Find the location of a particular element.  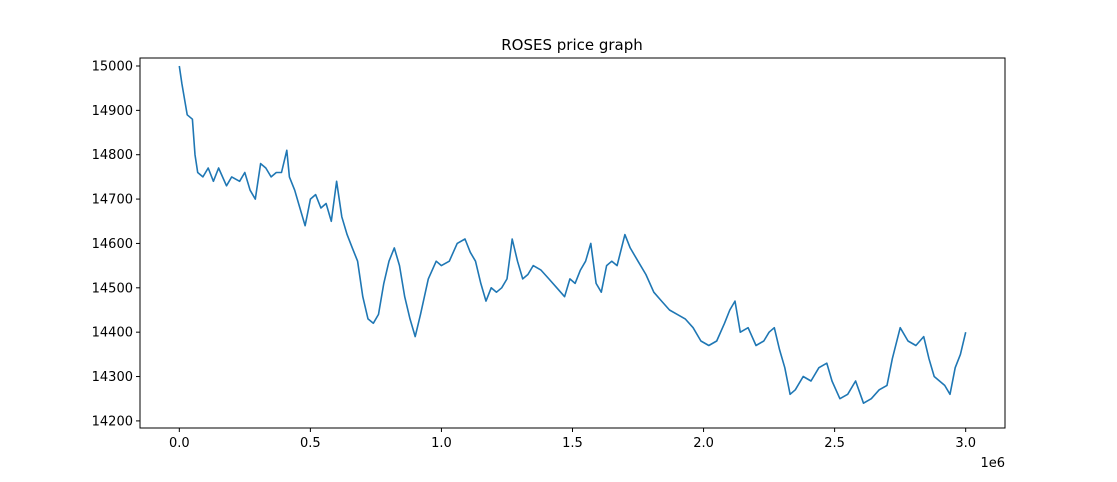

chart-title: ROSES price graph is located at coordinates (572, 45).